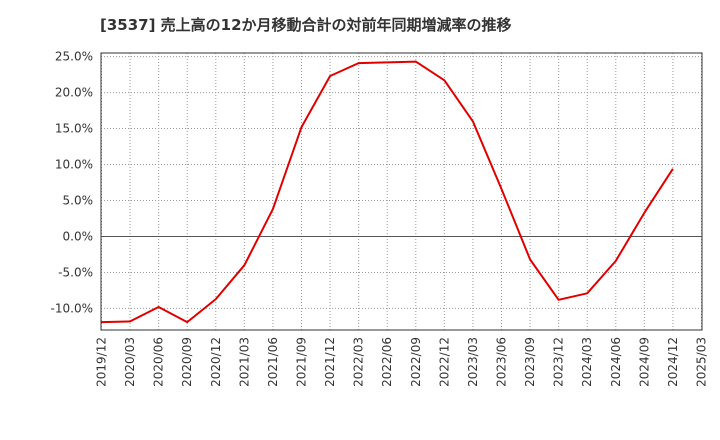  Describe the element at coordinates (102, 362) in the screenshot. I see `x-tick-label: 2019/12` at that location.